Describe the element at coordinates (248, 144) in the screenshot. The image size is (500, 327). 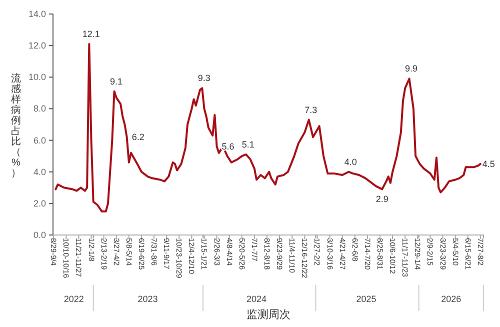
I see `annotation: 5.1` at that location.